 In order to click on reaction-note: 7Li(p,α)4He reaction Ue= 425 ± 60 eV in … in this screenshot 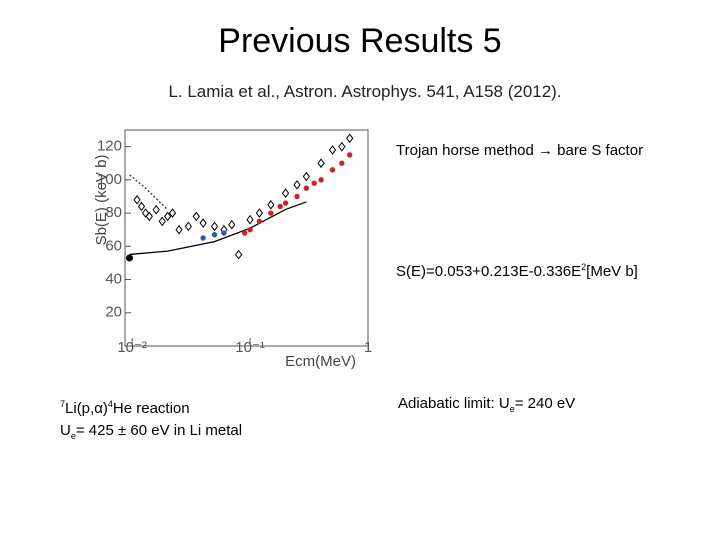, I will do `click(151, 420)`.